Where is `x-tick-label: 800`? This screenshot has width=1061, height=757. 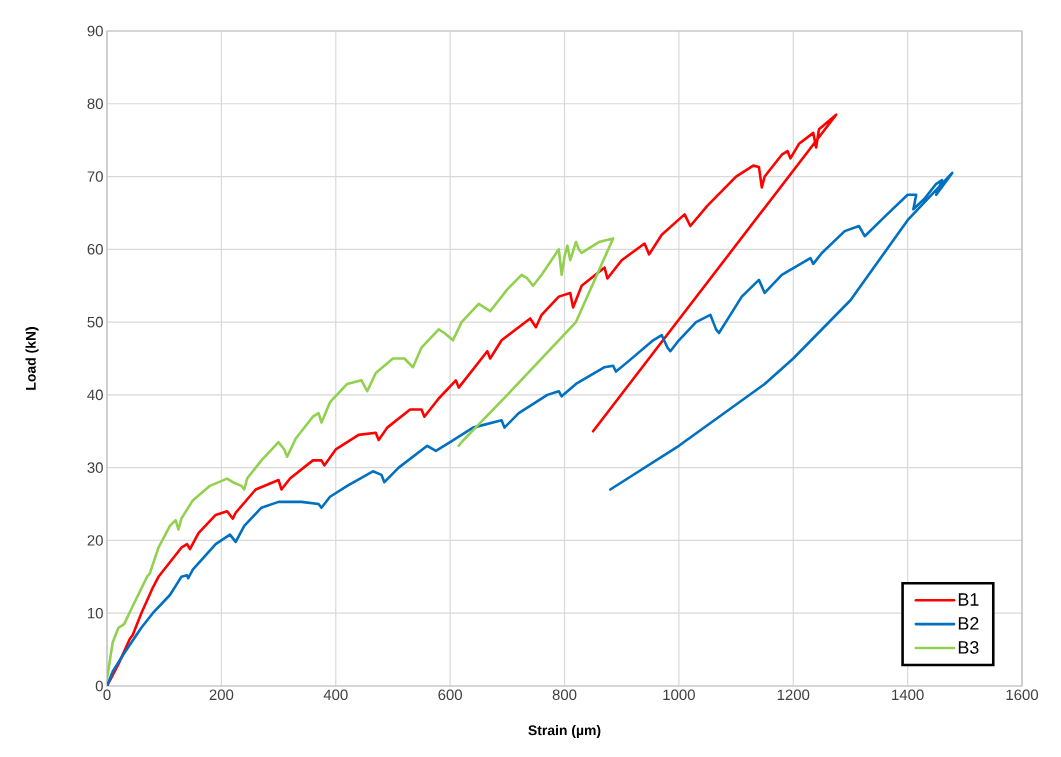 x-tick-label: 800 is located at coordinates (564, 695).